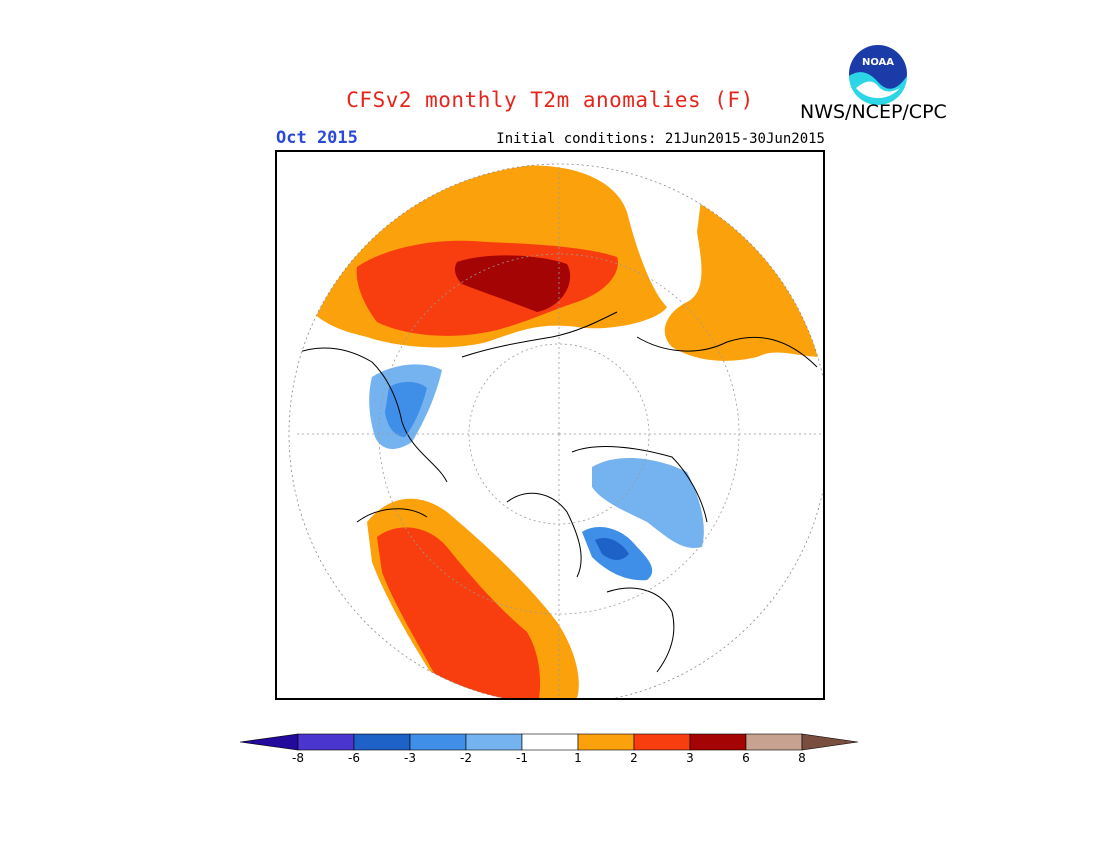 The image size is (1100, 850). Describe the element at coordinates (612, 548) in the screenshot. I see `anomaly-region-arcticcanada-blue-core` at that location.